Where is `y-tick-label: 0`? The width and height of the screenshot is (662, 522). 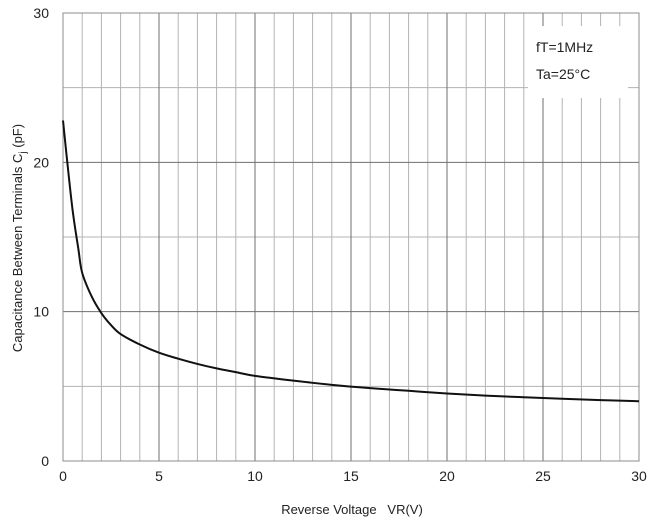
y-tick-label: 0 is located at coordinates (45, 461).